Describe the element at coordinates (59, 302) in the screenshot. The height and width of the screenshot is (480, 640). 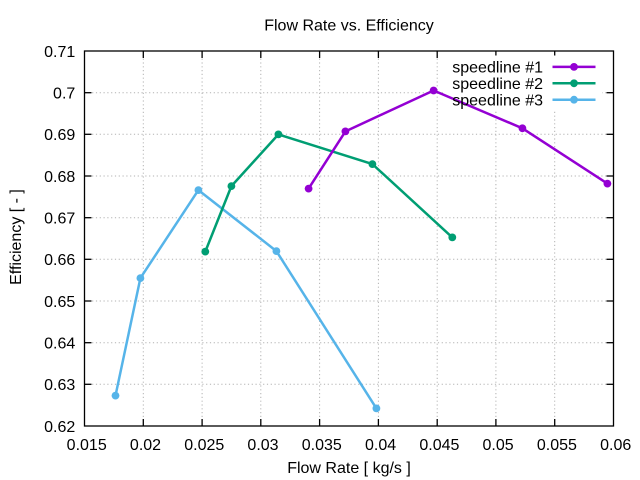
I see `svg-text: 0.65` at that location.